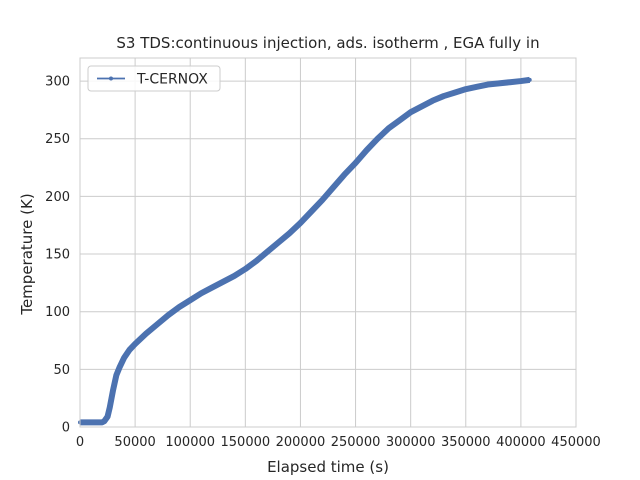  I want to click on x-tick-label: 200000, so click(301, 442).